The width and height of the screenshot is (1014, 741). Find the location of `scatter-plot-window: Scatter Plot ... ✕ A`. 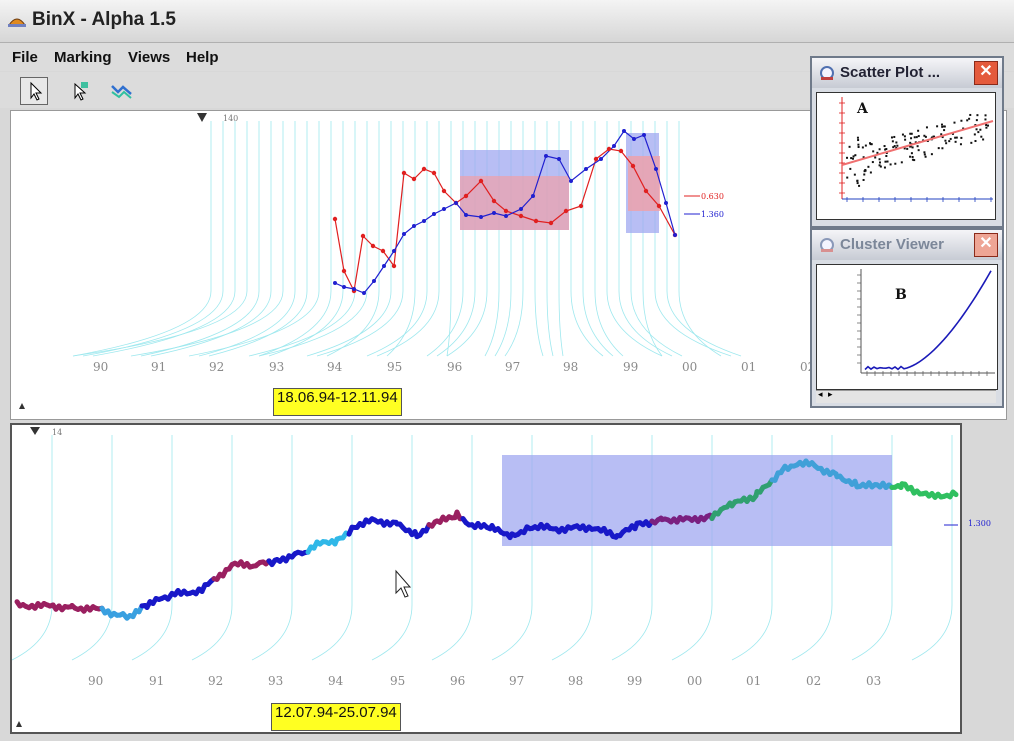

scatter-plot-window: Scatter Plot ... ✕ A is located at coordinates (907, 142).